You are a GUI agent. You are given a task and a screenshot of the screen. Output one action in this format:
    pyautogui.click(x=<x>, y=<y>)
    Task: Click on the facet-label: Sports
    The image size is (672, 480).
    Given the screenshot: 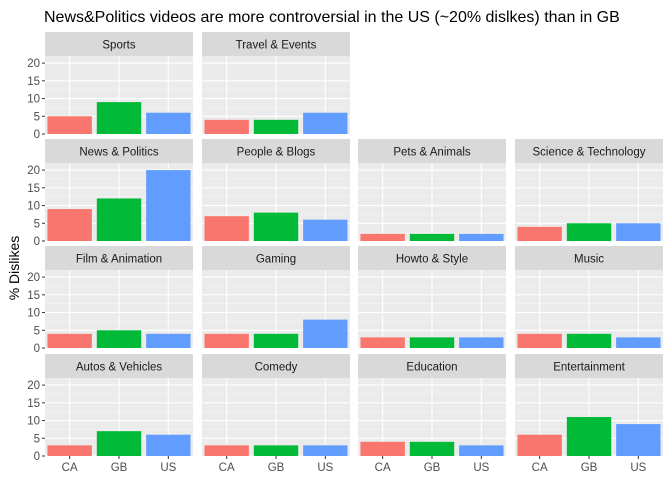 What is the action you would take?
    pyautogui.click(x=118, y=46)
    